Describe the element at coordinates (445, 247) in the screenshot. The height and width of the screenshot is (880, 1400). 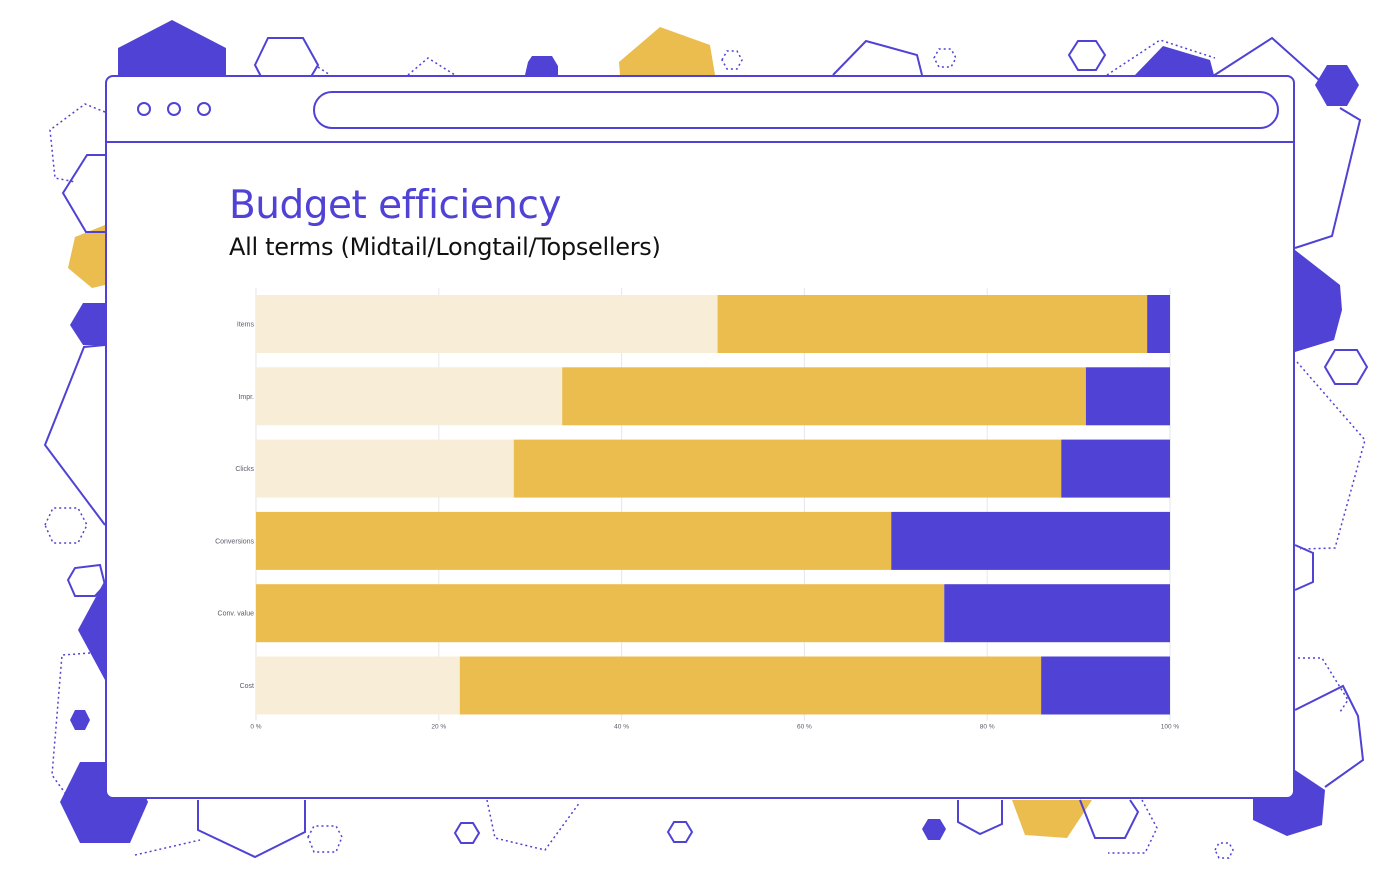
I see `page-subtitle: All terms (Midtail/Longtail/Topsellers)` at that location.